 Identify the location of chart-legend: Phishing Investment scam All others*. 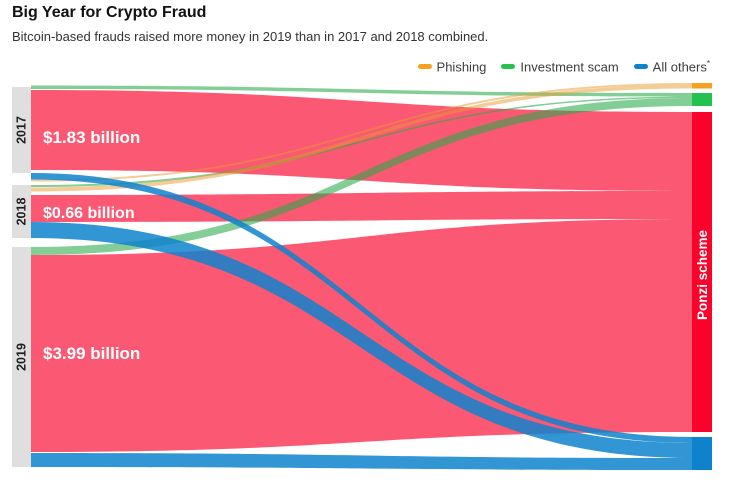
(563, 67).